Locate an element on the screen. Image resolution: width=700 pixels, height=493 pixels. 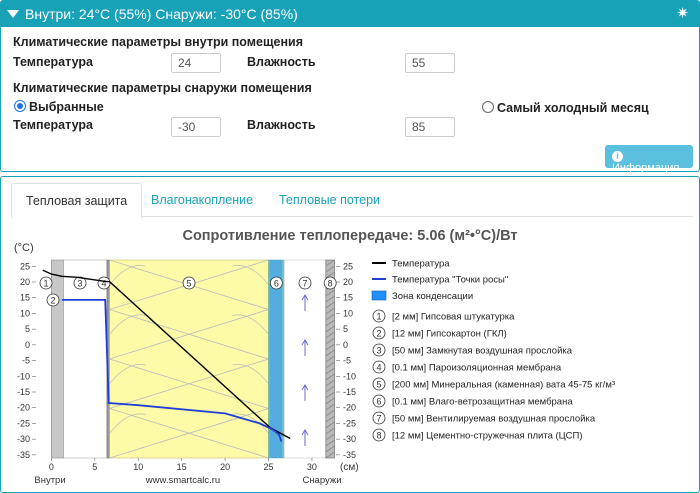
legend-layer-desc: [12 мм] Гипсокартон (ГКЛ) is located at coordinates (449, 334).